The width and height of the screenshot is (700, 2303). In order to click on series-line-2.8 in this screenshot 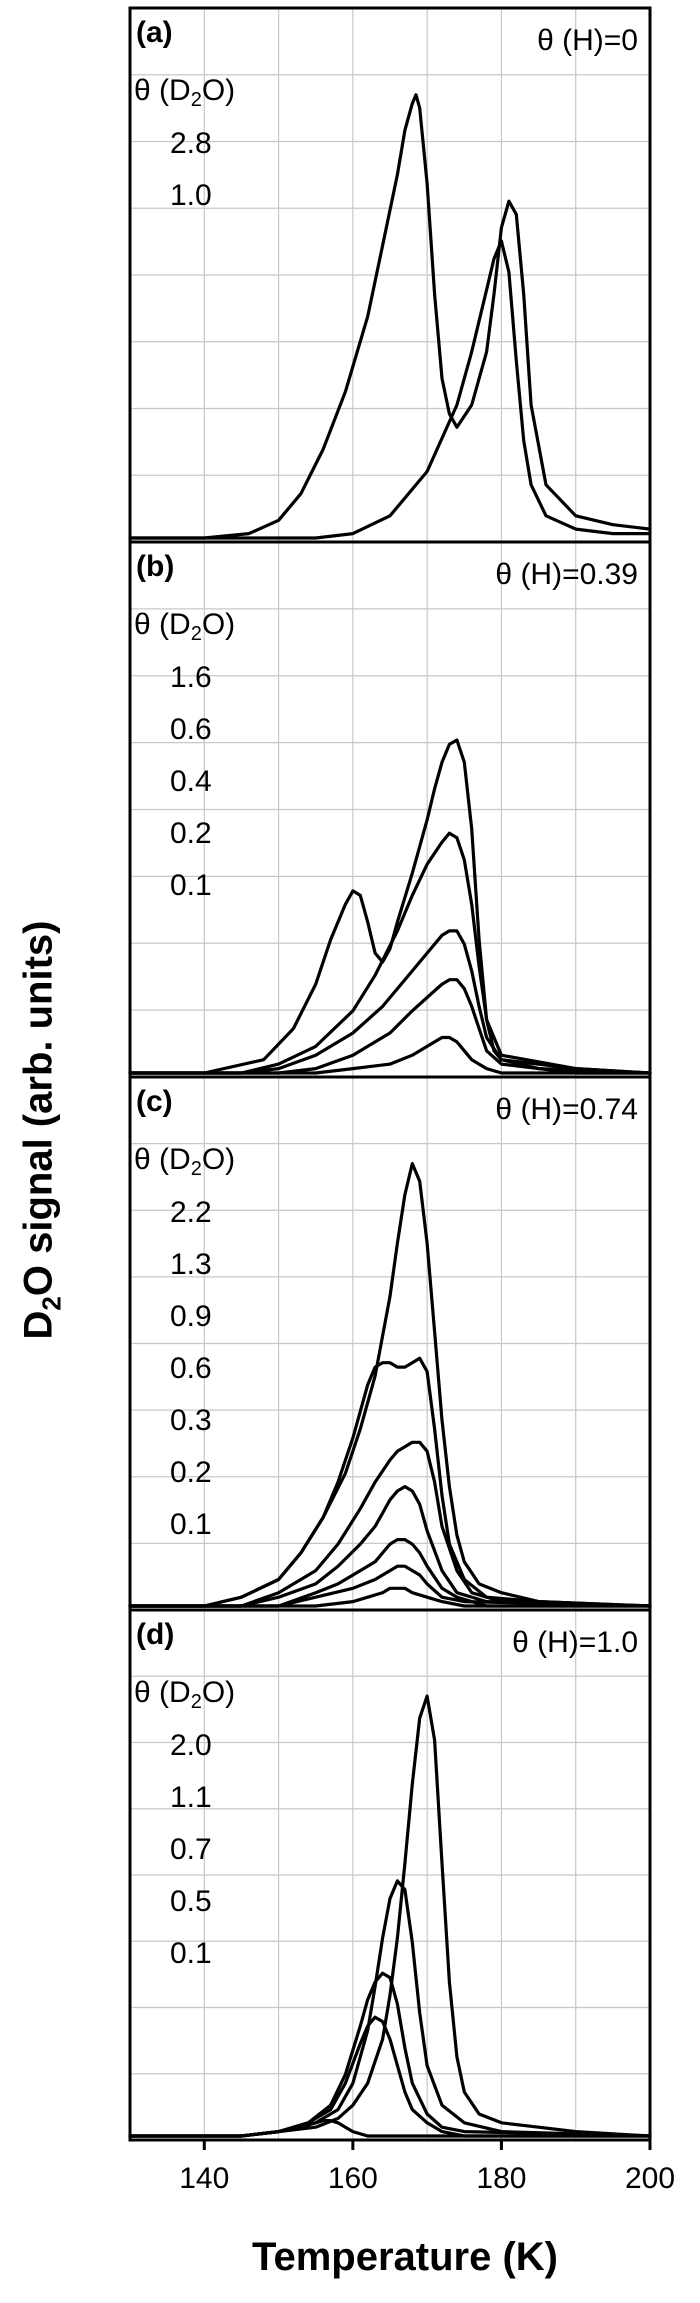, I will do `click(390, 316)`.